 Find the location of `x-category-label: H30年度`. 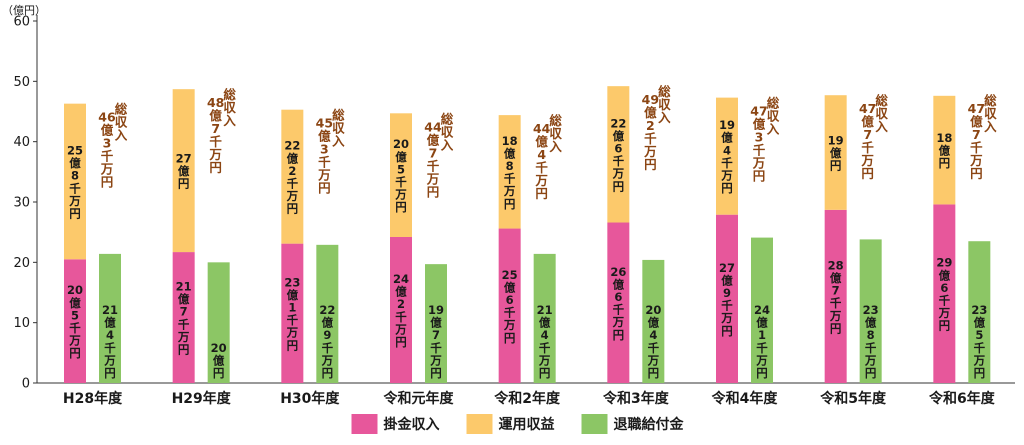

x-category-label: H30年度 is located at coordinates (310, 398).